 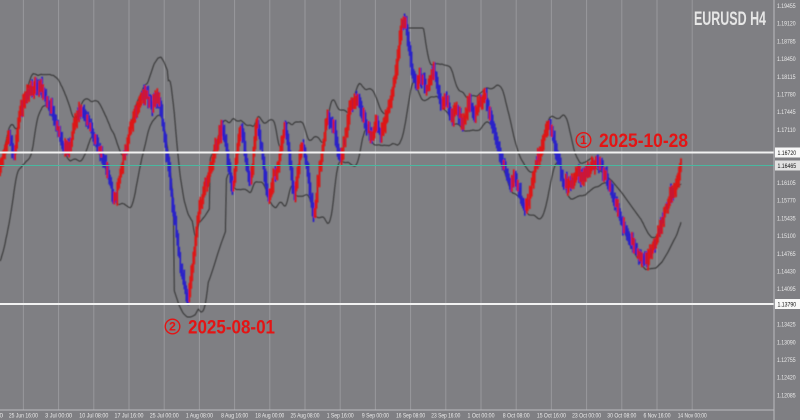 What do you see at coordinates (234, 416) in the screenshot?
I see `svg-text: 8 Aug 16:00` at bounding box center [234, 416].